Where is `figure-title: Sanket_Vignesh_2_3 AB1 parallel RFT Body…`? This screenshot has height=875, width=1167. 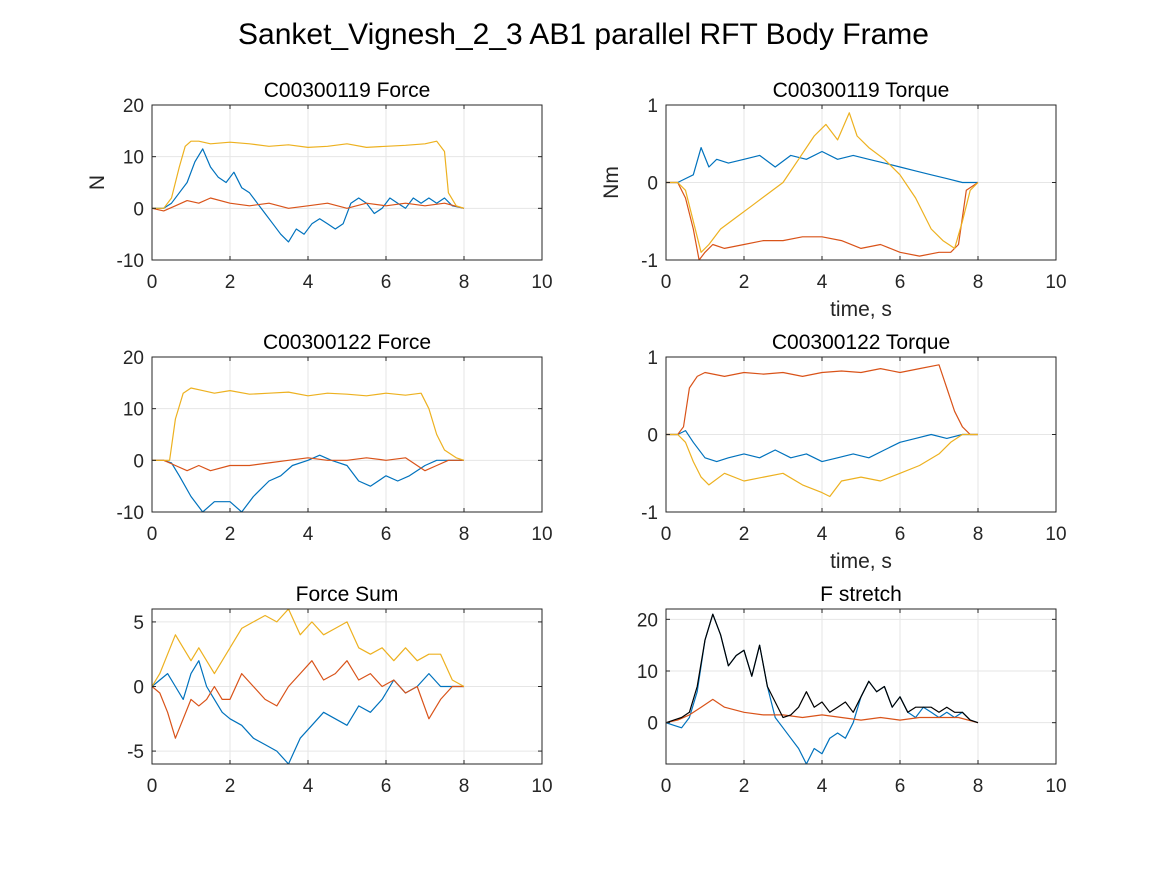 figure-title: Sanket_Vignesh_2_3 AB1 parallel RFT Body… is located at coordinates (583, 34).